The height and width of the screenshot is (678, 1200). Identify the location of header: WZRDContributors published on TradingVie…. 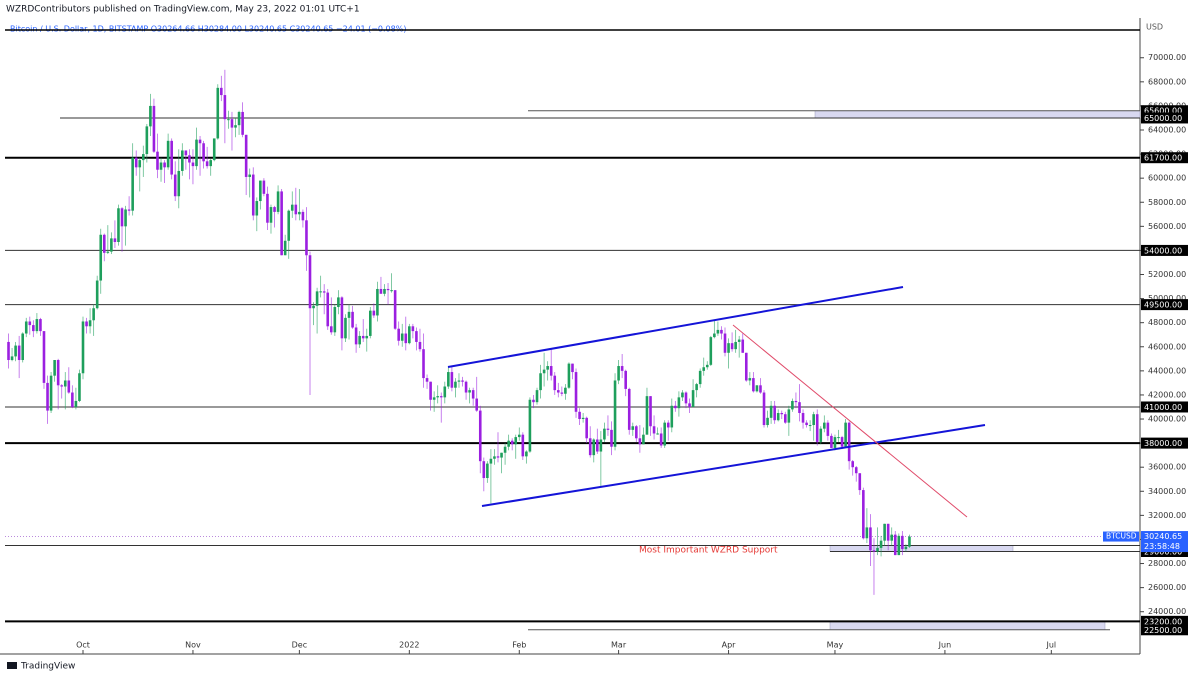
(183, 10).